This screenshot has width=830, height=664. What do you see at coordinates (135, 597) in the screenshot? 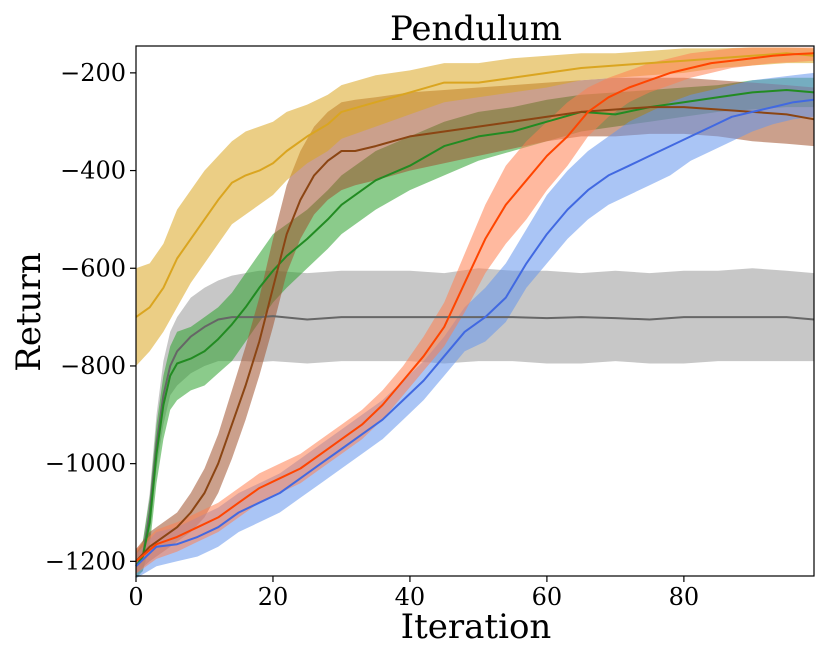
I see `x-tick-label: 0` at bounding box center [135, 597].